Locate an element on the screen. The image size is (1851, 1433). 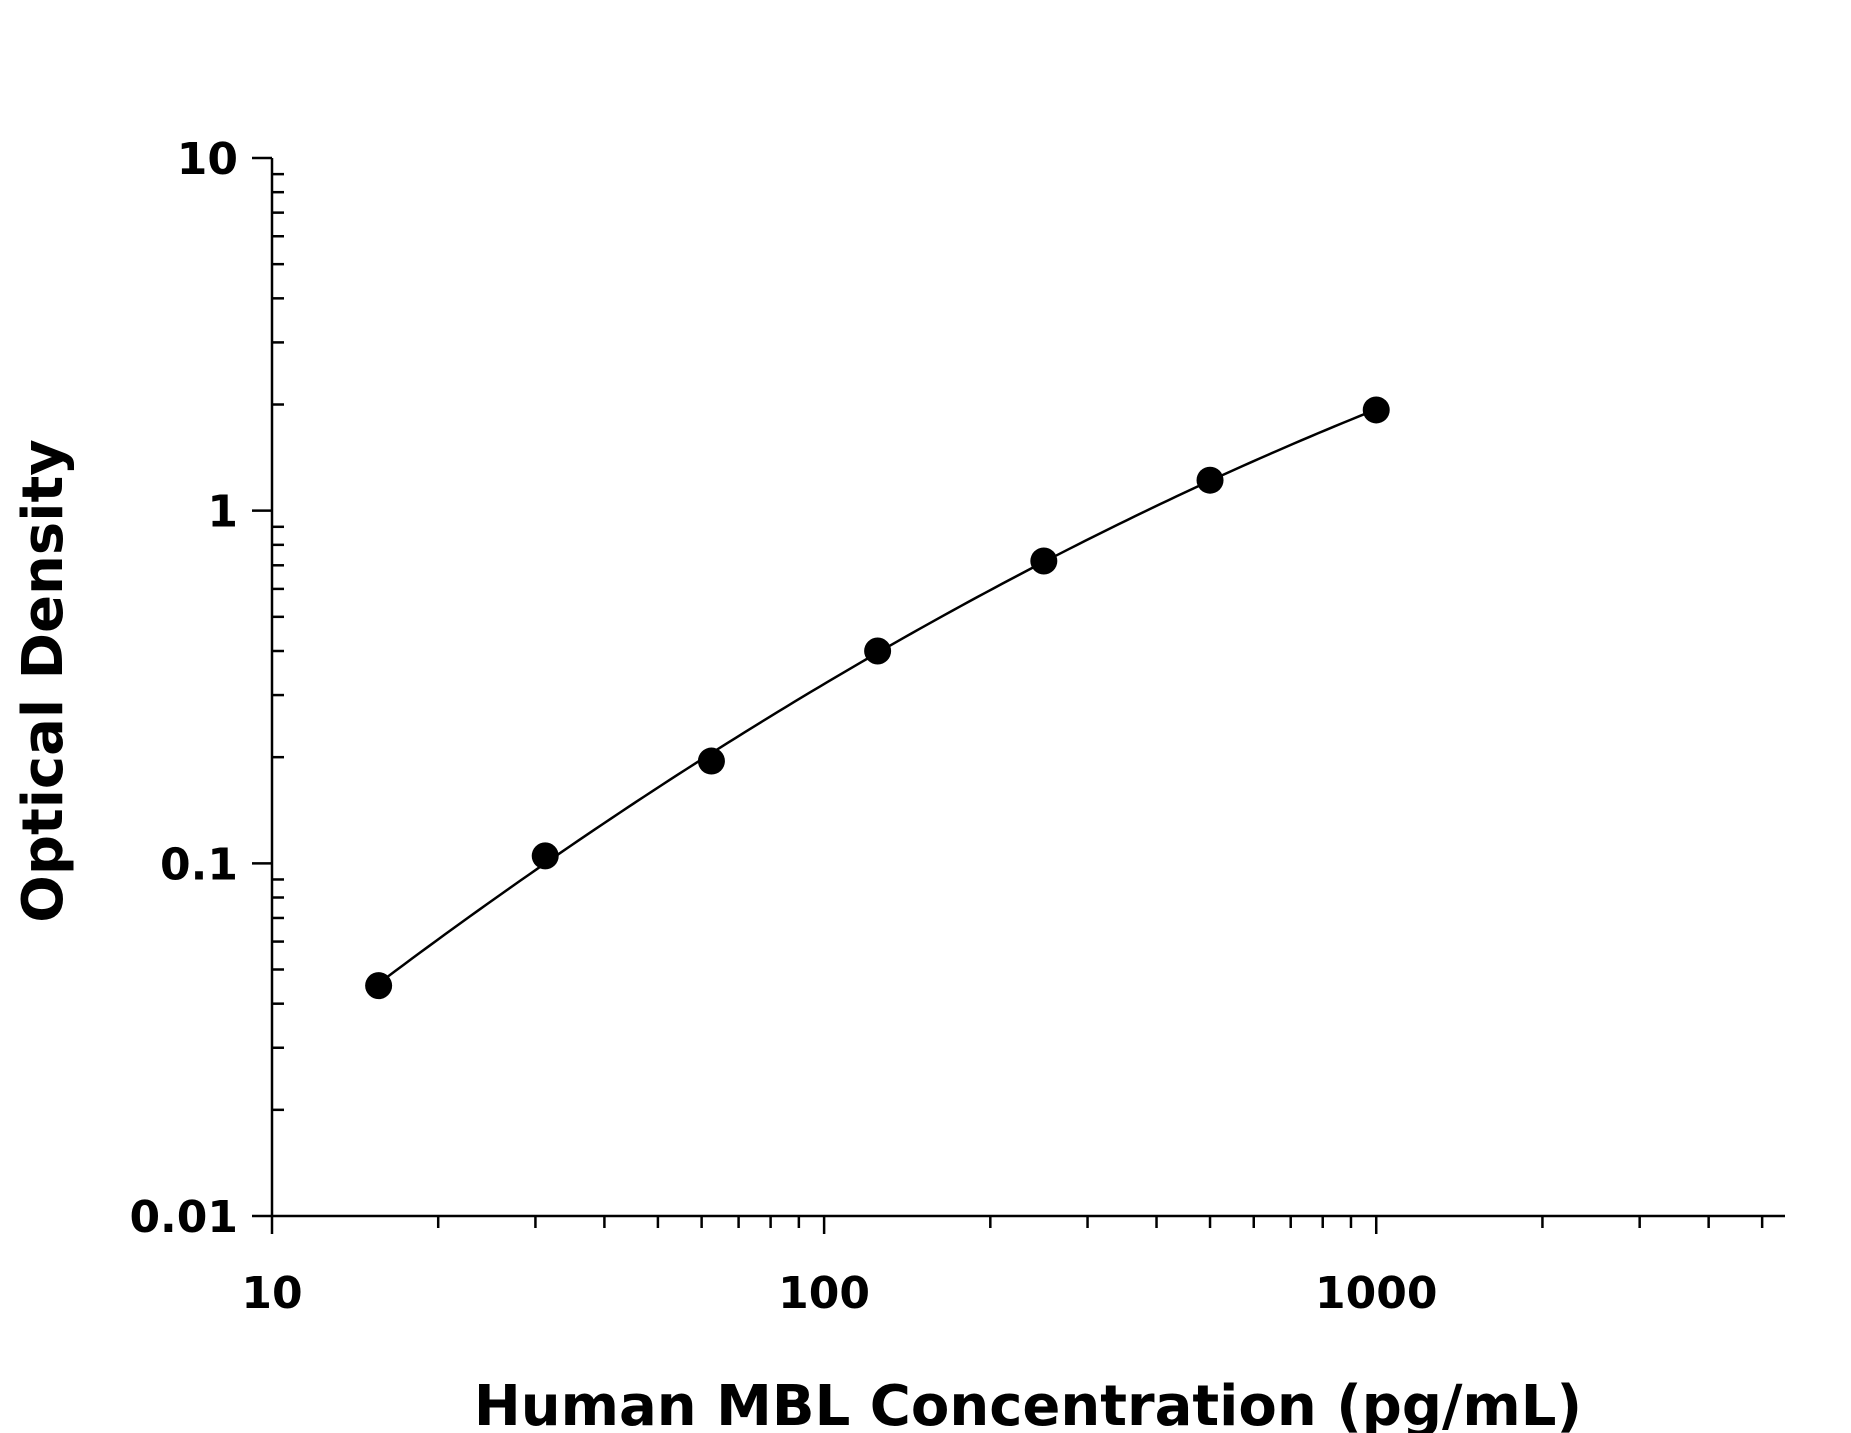
x-tick-label: 1000 is located at coordinates (1376, 1293).